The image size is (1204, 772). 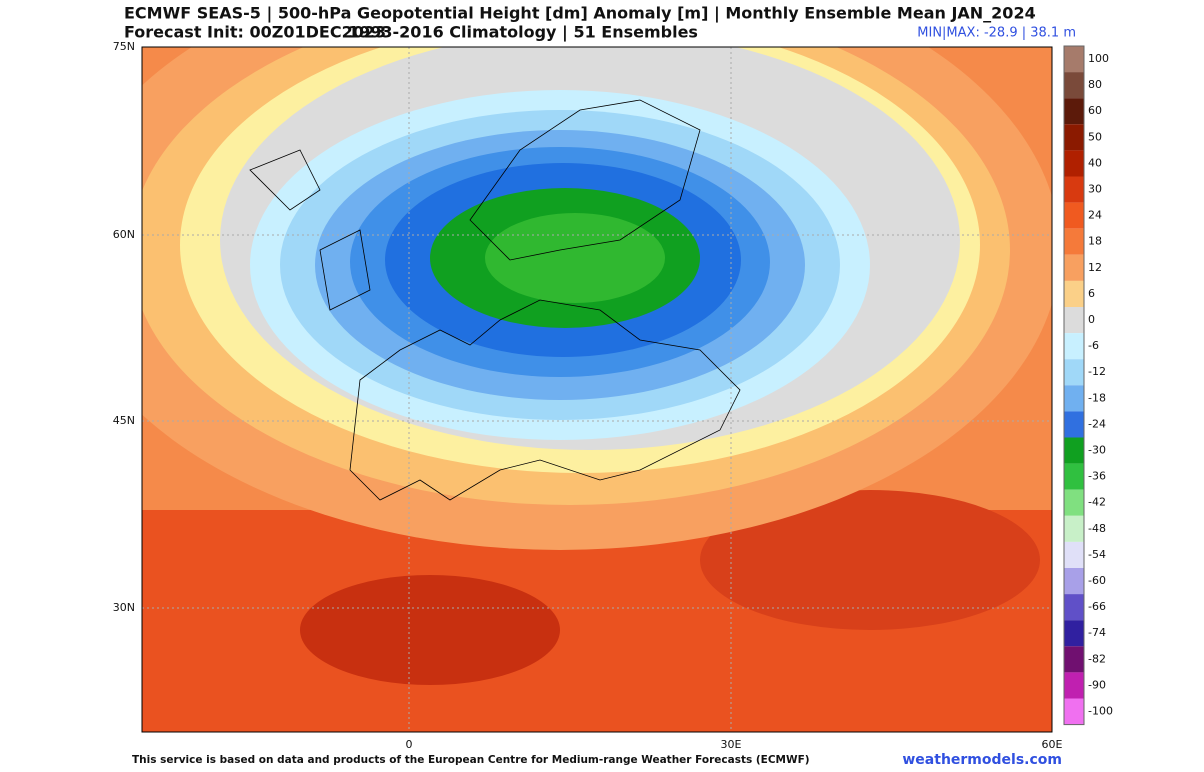 I want to click on colorbar-label: -74, so click(x=1097, y=632).